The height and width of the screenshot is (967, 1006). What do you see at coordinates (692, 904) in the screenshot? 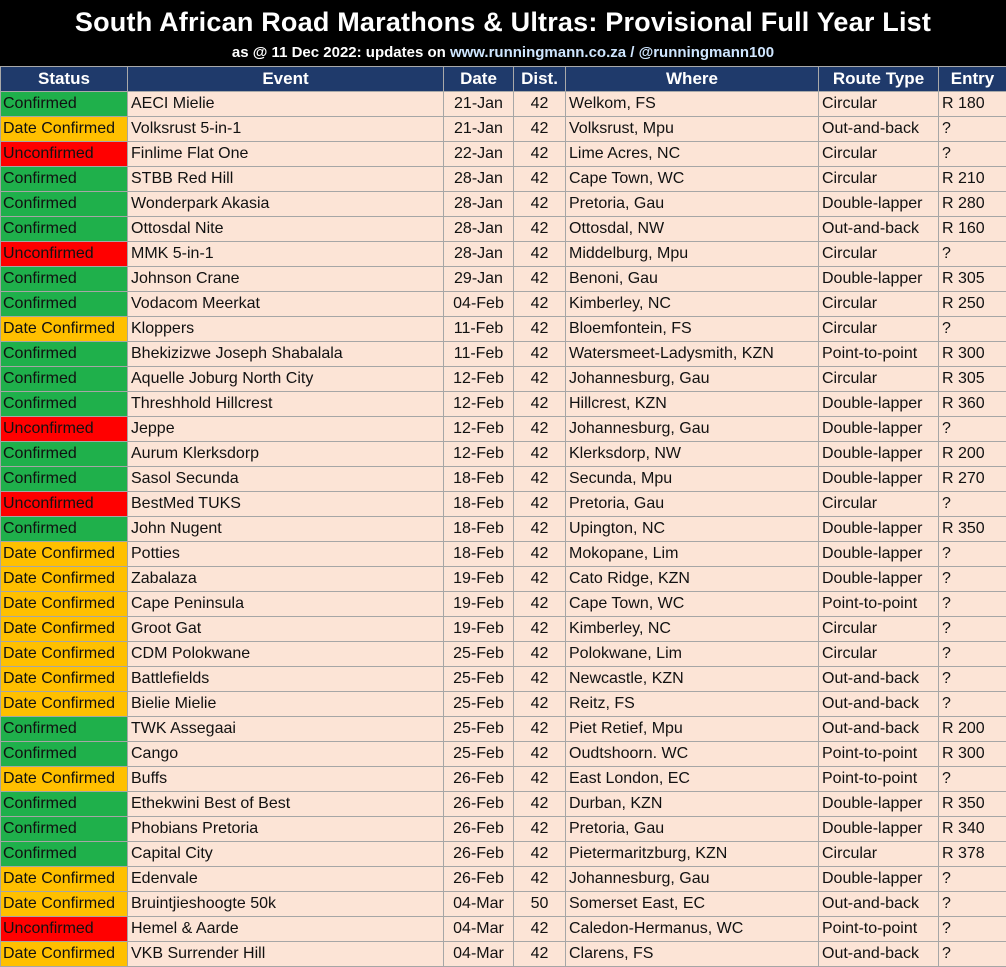
I see `where-cell: Somerset East, EC` at bounding box center [692, 904].